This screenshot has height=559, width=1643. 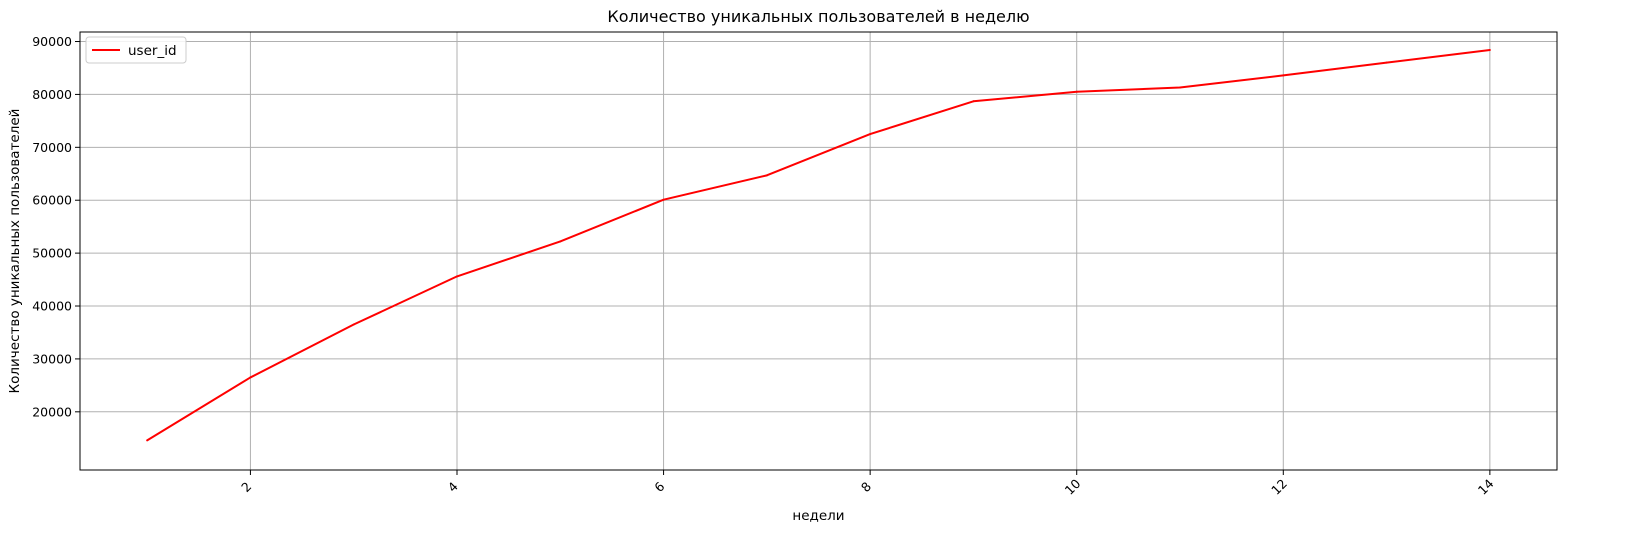 What do you see at coordinates (818, 516) in the screenshot?
I see `x-axis-label: недели` at bounding box center [818, 516].